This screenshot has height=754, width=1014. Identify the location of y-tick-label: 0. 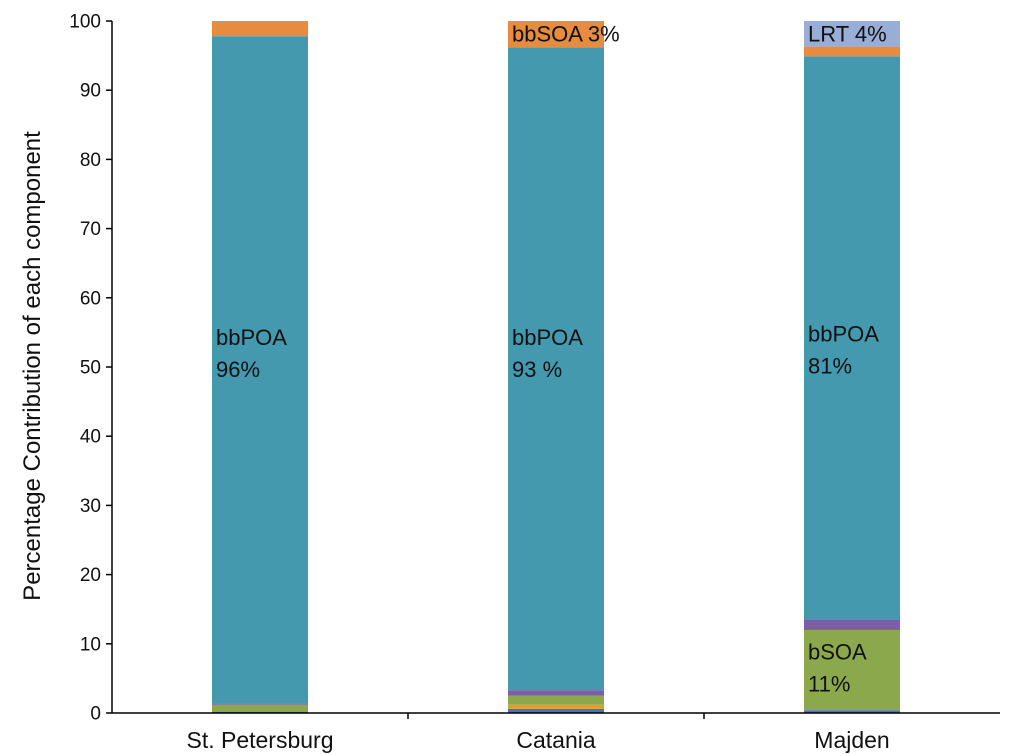
(95, 714).